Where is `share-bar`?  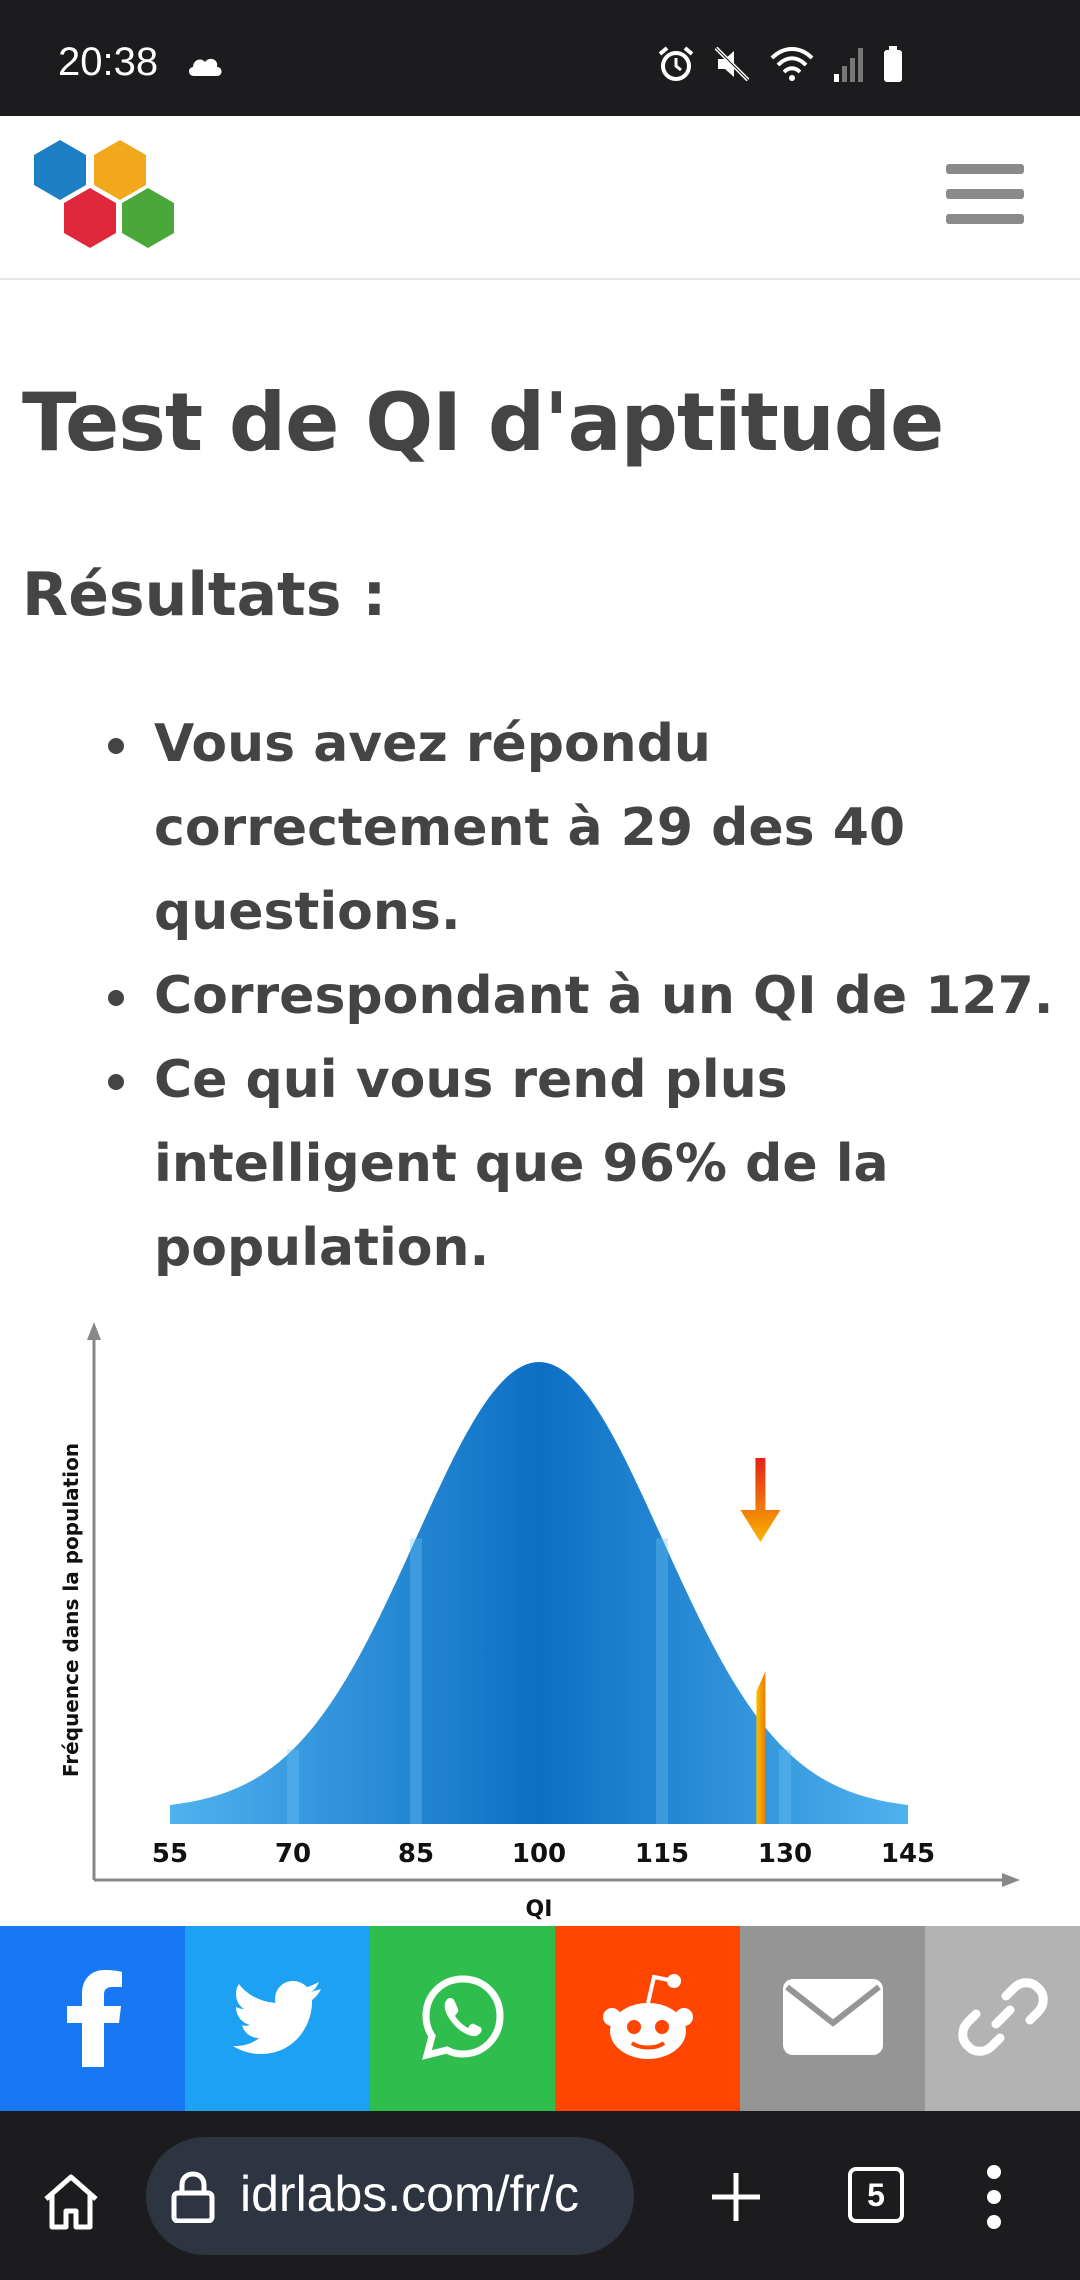 share-bar is located at coordinates (540, 2018).